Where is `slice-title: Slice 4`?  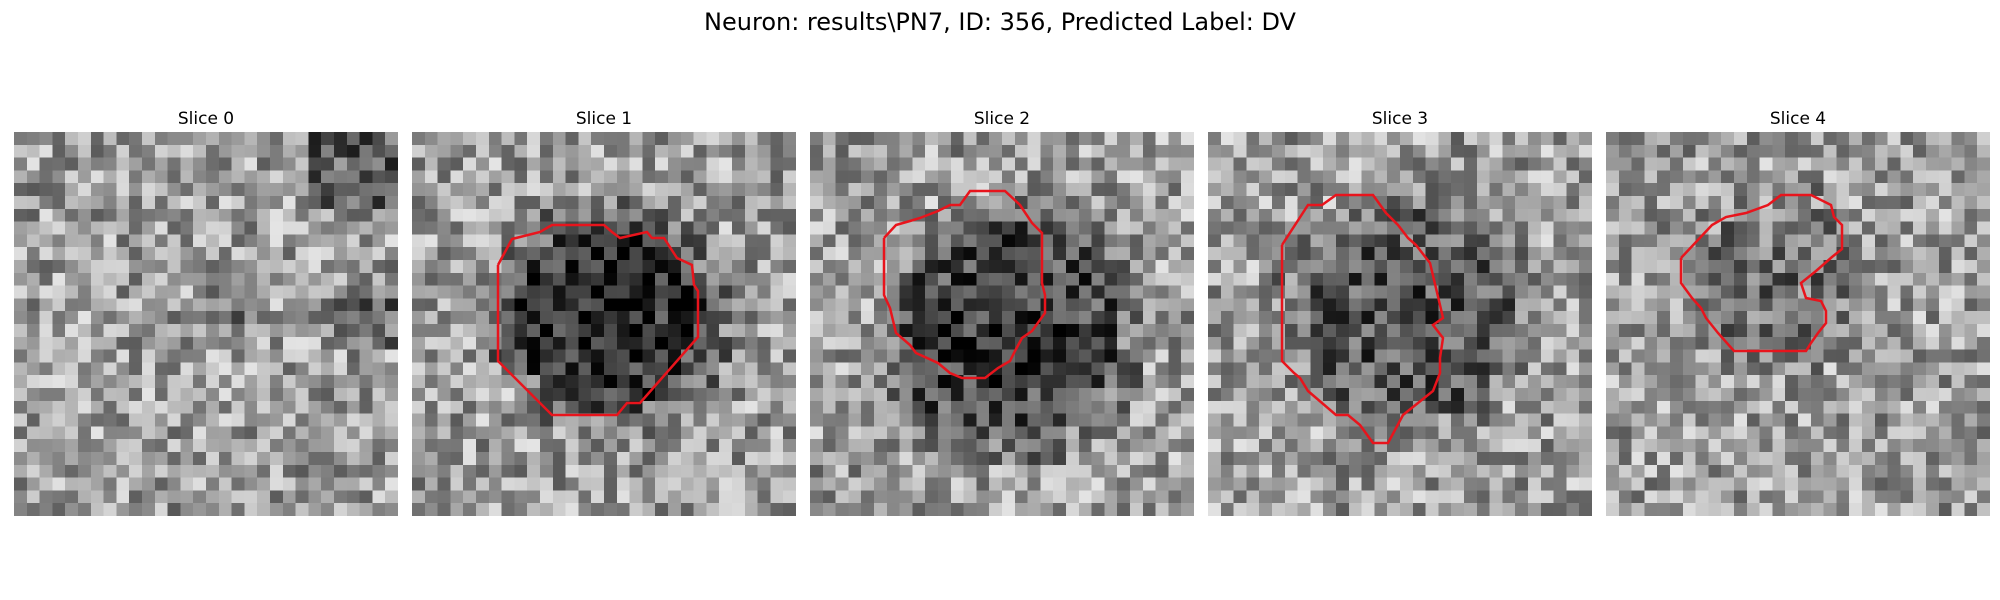
slice-title: Slice 4 is located at coordinates (1798, 119).